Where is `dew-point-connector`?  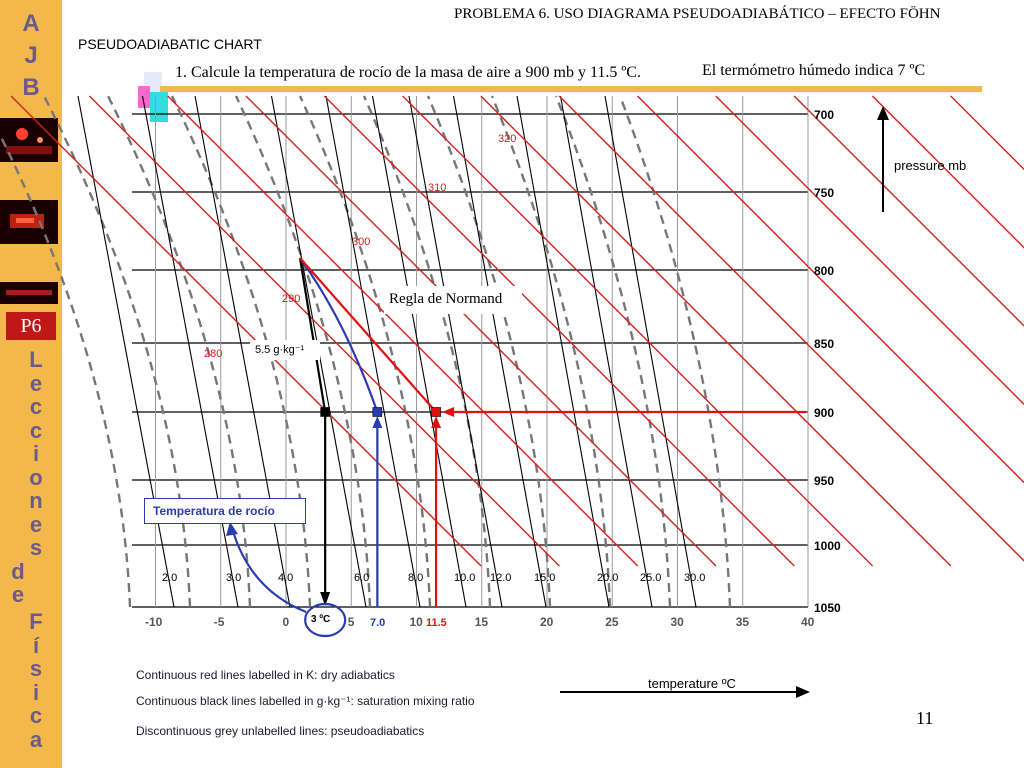
dew-point-connector is located at coordinates (268, 570).